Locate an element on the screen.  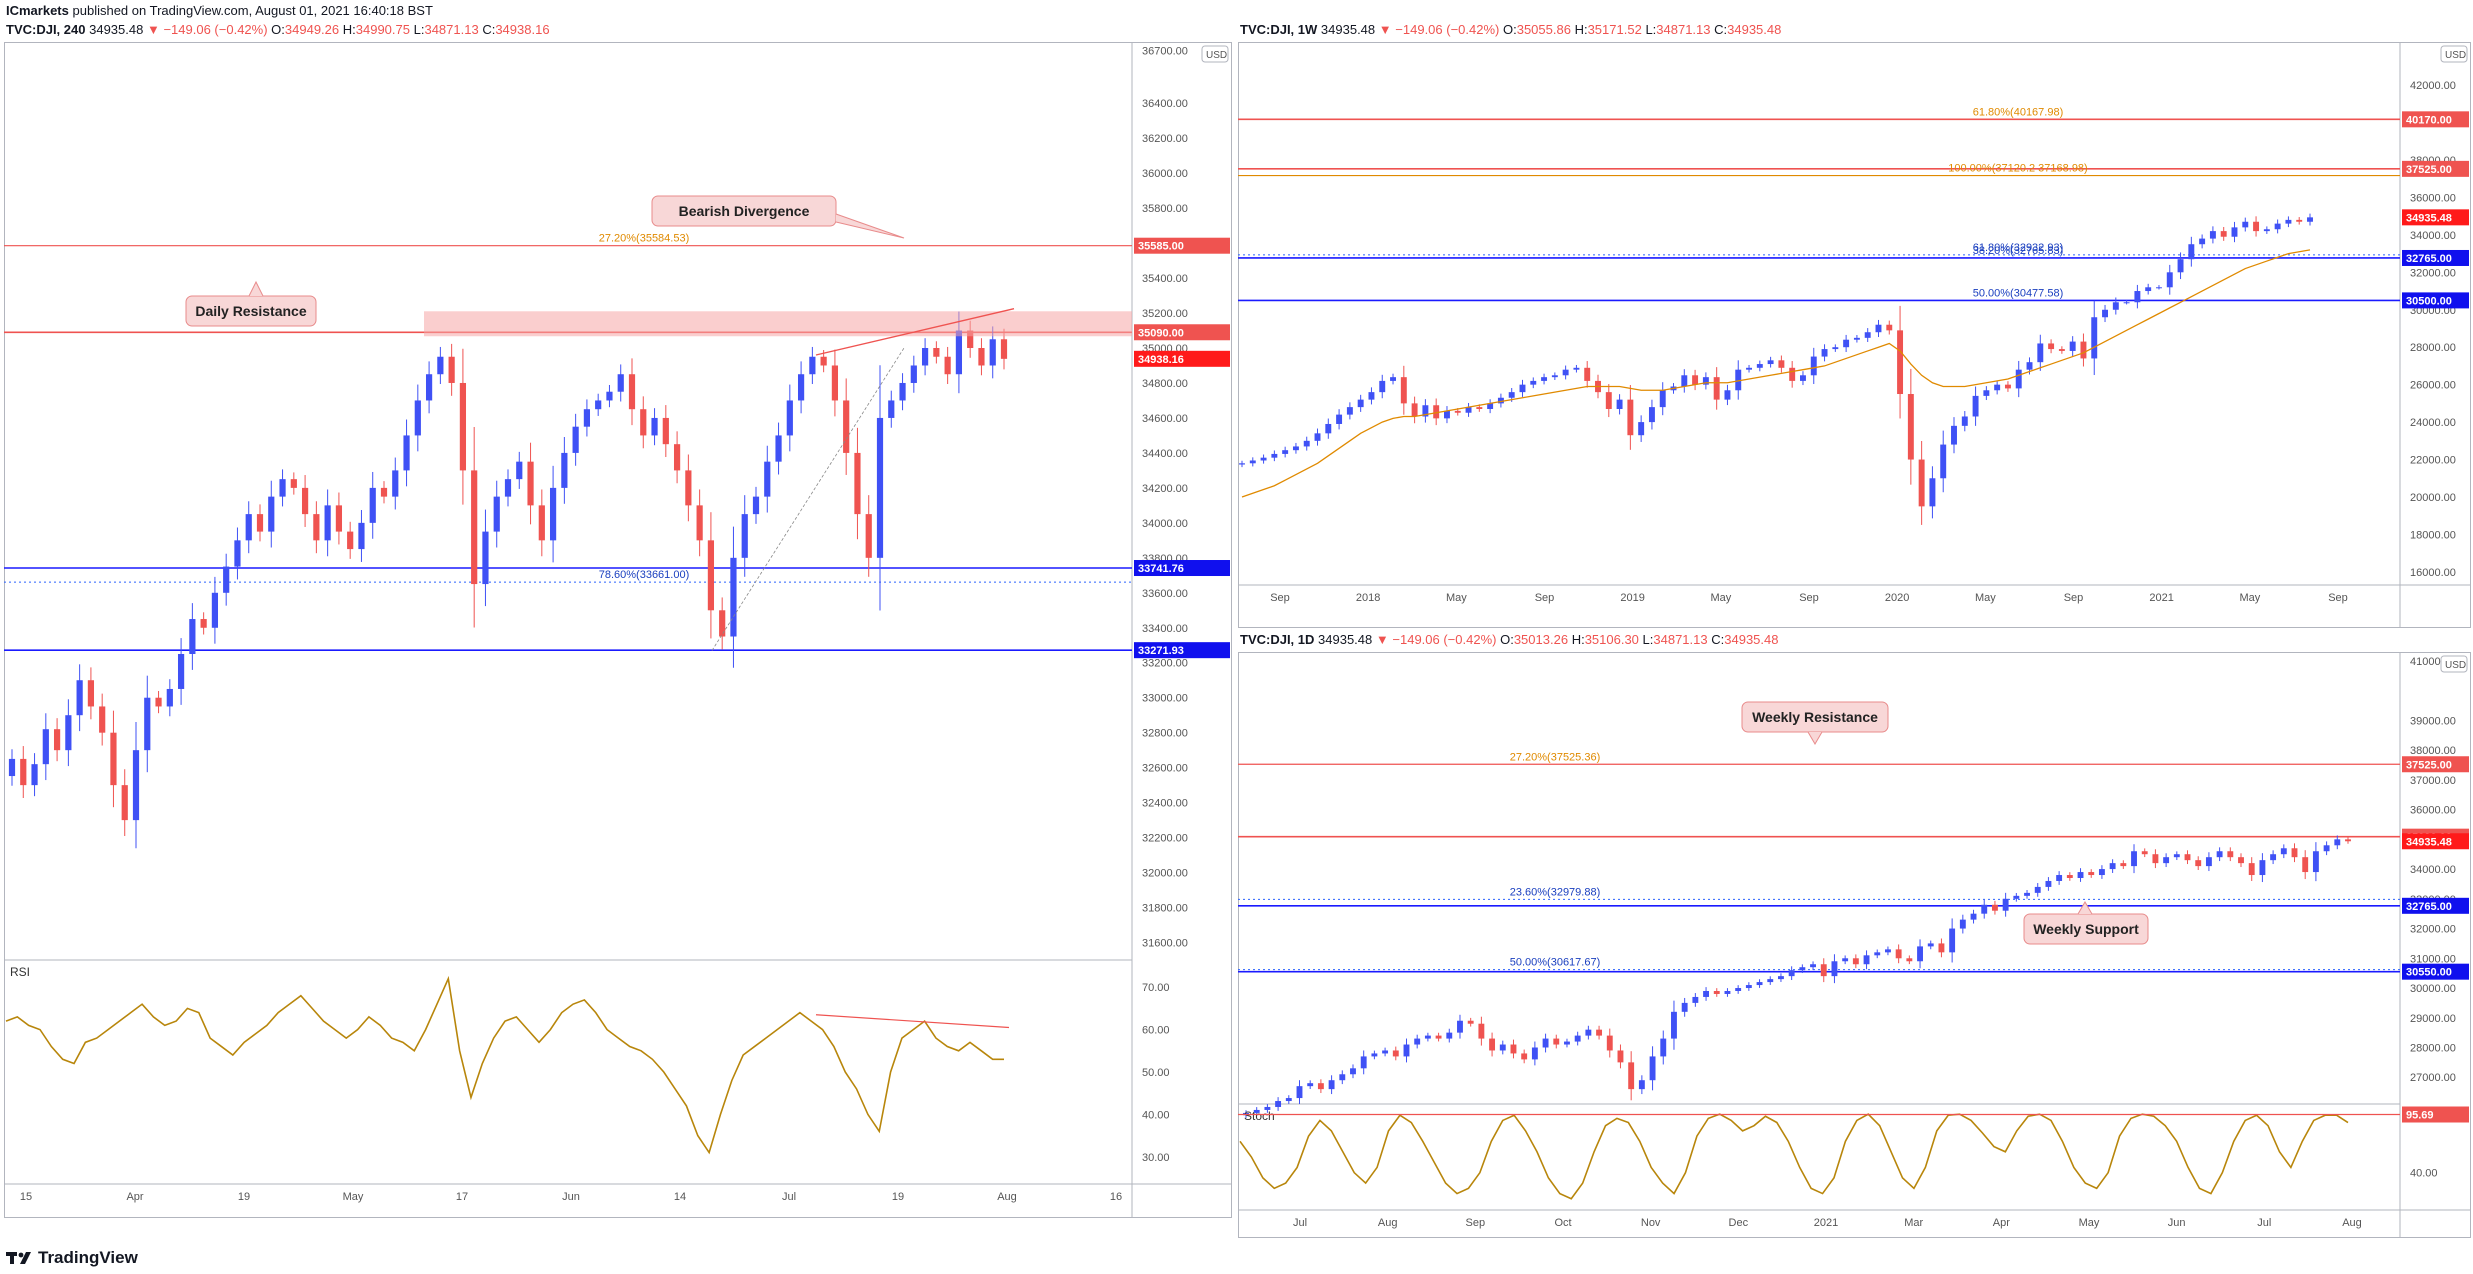
left-open: 34949.26 is located at coordinates (312, 29).